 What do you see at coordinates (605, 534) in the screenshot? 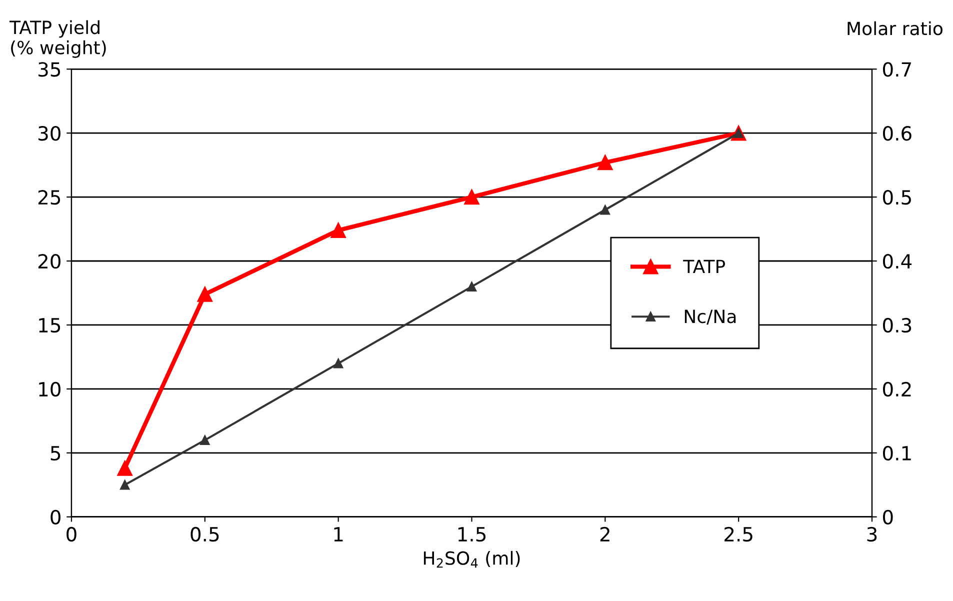
I see `x-tick-label: 2` at bounding box center [605, 534].